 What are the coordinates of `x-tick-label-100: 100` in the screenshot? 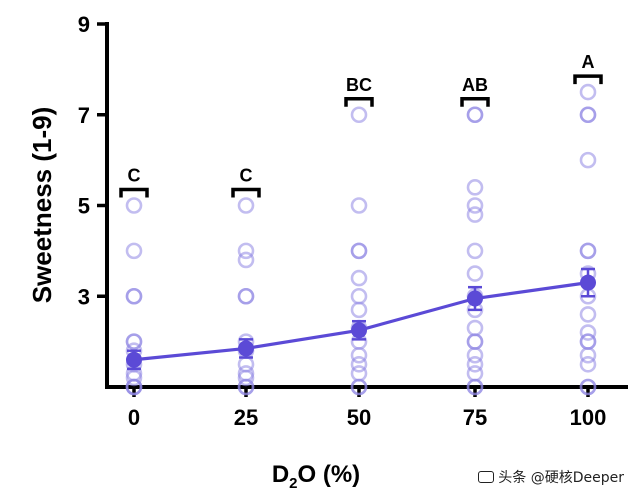 It's located at (588, 417).